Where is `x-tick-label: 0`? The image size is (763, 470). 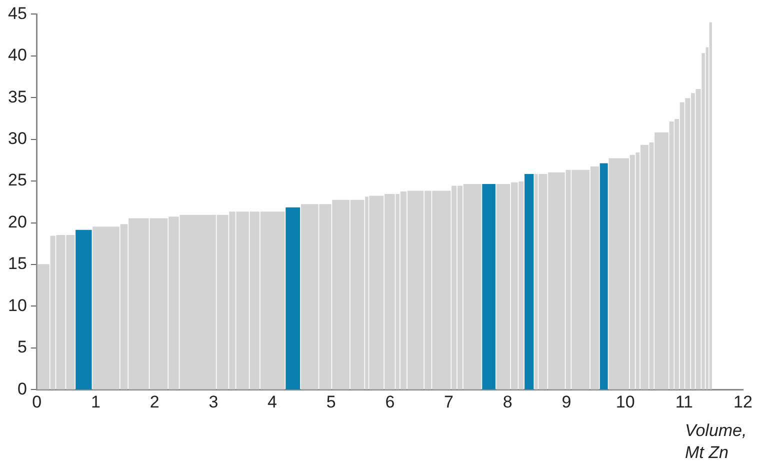
x-tick-label: 0 is located at coordinates (37, 402).